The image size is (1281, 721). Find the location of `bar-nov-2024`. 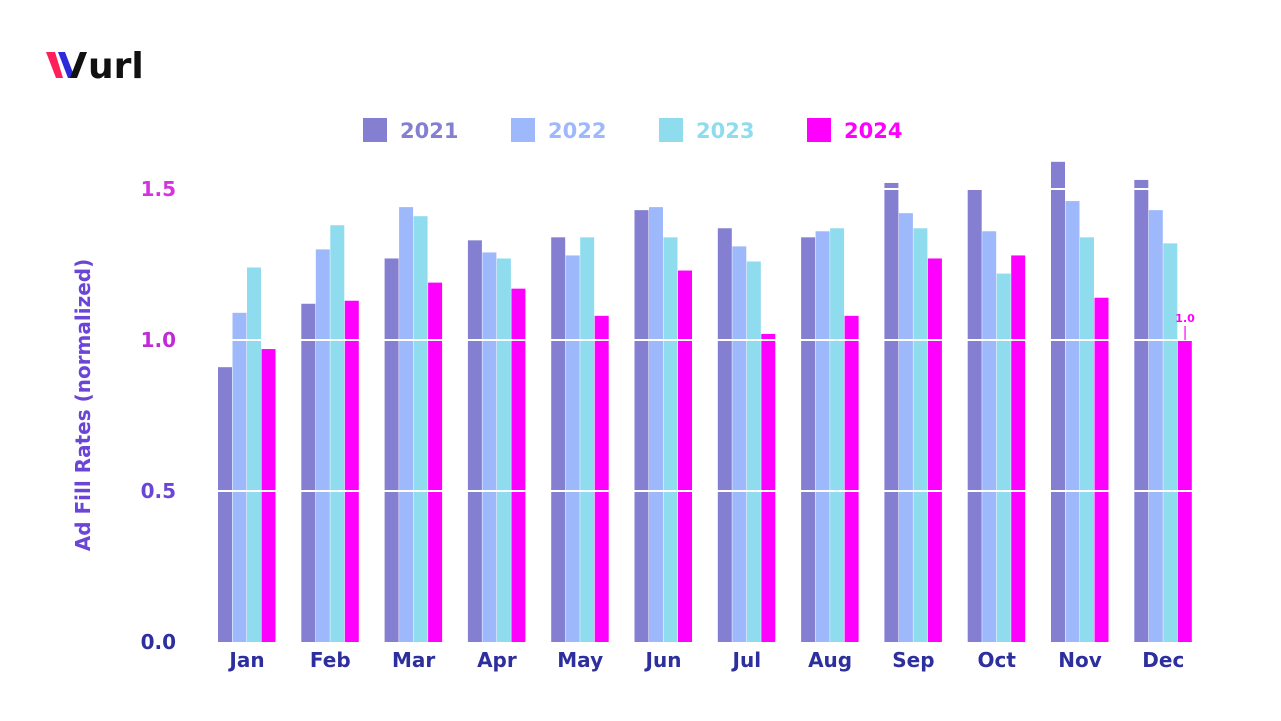

bar-nov-2024 is located at coordinates (1101, 469).